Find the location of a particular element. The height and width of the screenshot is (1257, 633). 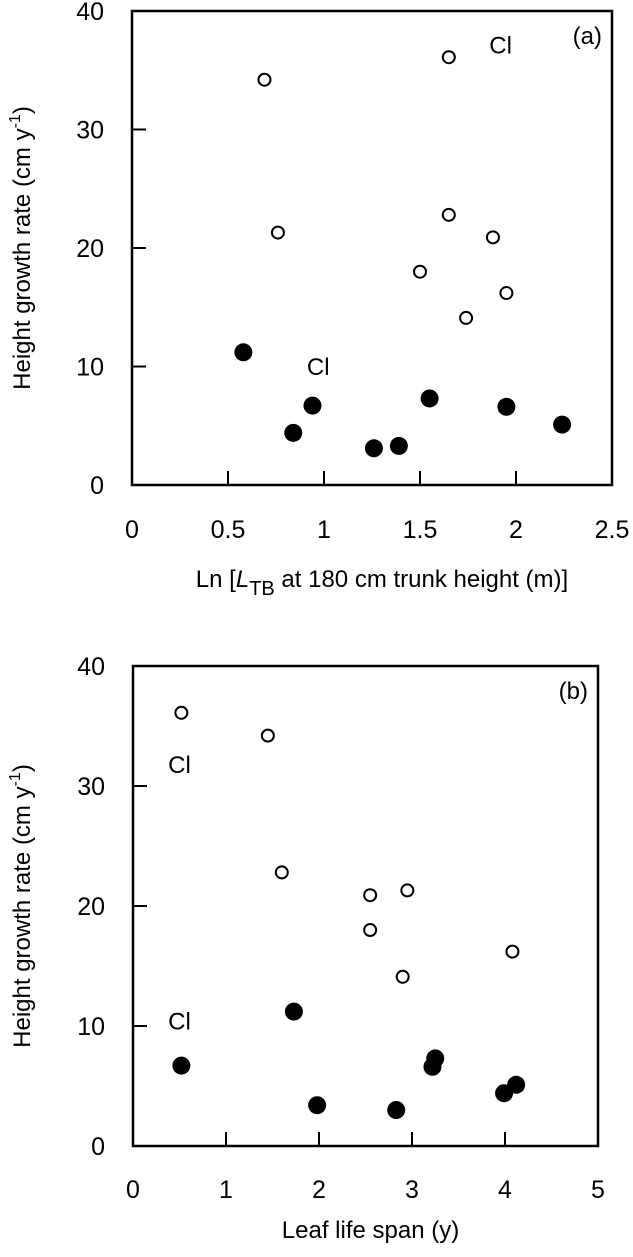

panel-label: (a) is located at coordinates (587, 36).